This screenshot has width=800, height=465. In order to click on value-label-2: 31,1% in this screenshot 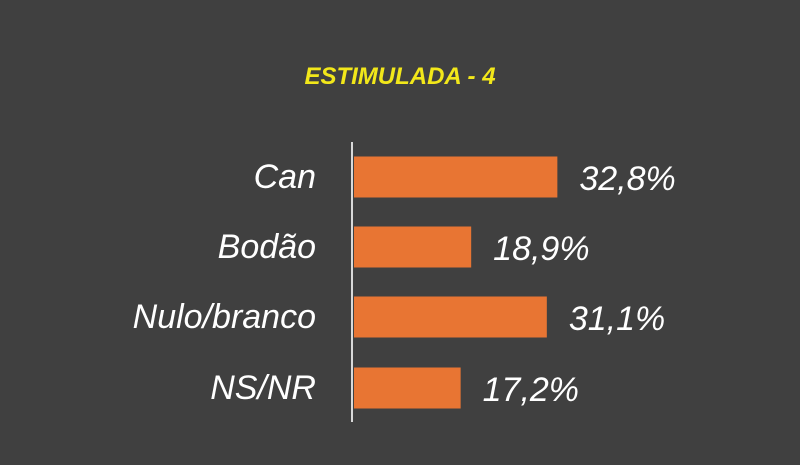, I will do `click(617, 319)`.